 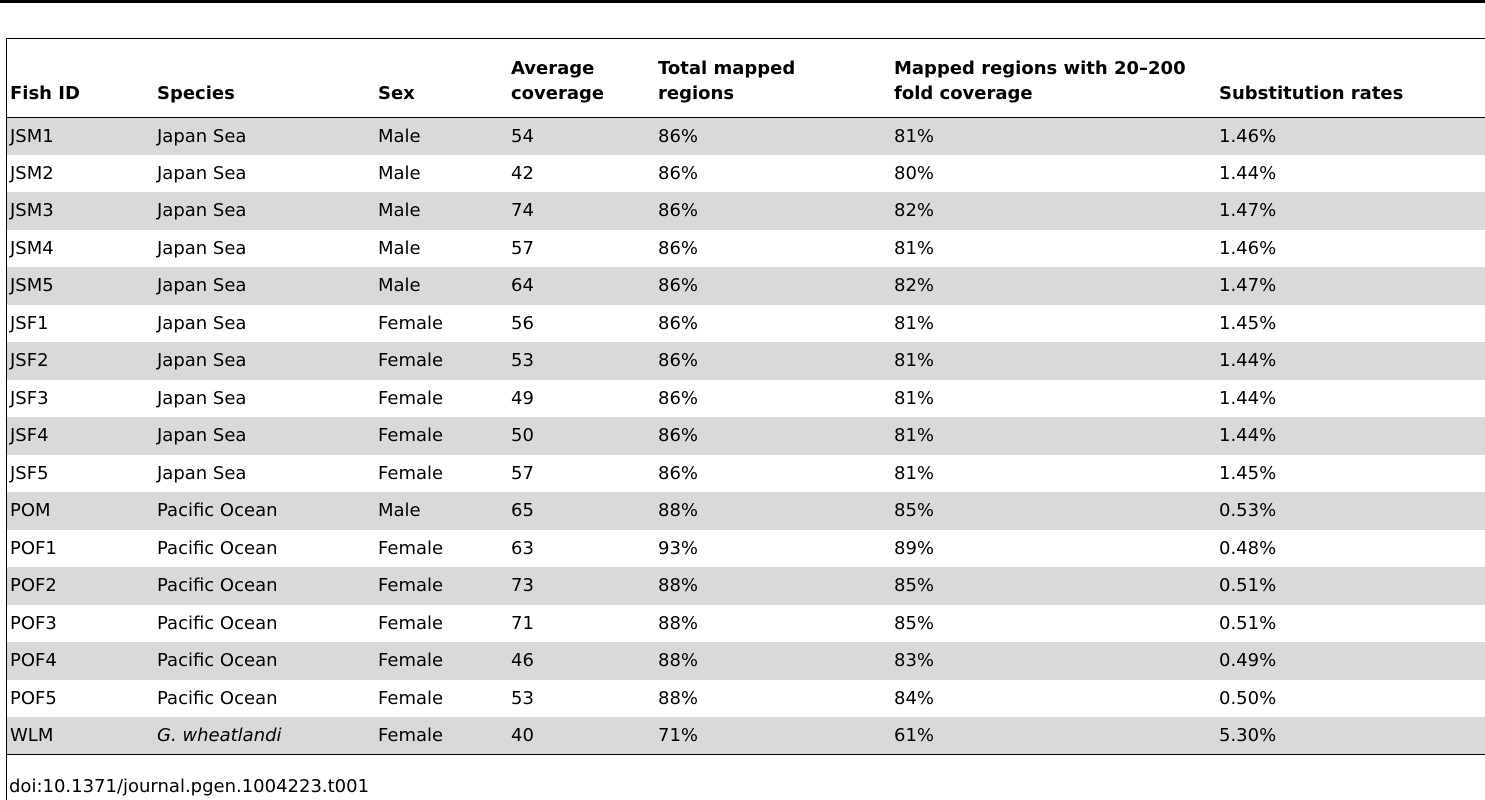 I want to click on header-line: Fish ID, so click(x=45, y=93).